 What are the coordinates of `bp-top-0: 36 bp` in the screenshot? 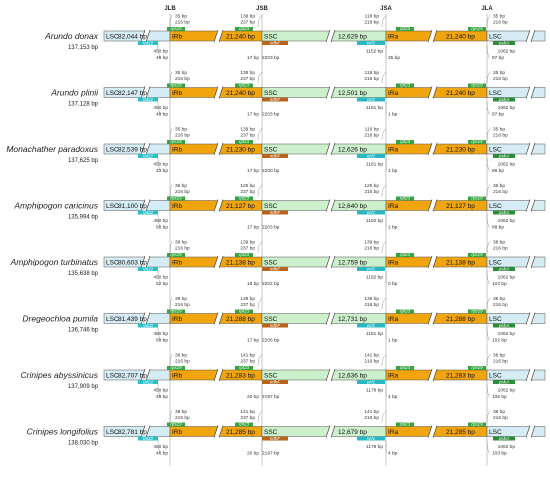 It's located at (181, 186).